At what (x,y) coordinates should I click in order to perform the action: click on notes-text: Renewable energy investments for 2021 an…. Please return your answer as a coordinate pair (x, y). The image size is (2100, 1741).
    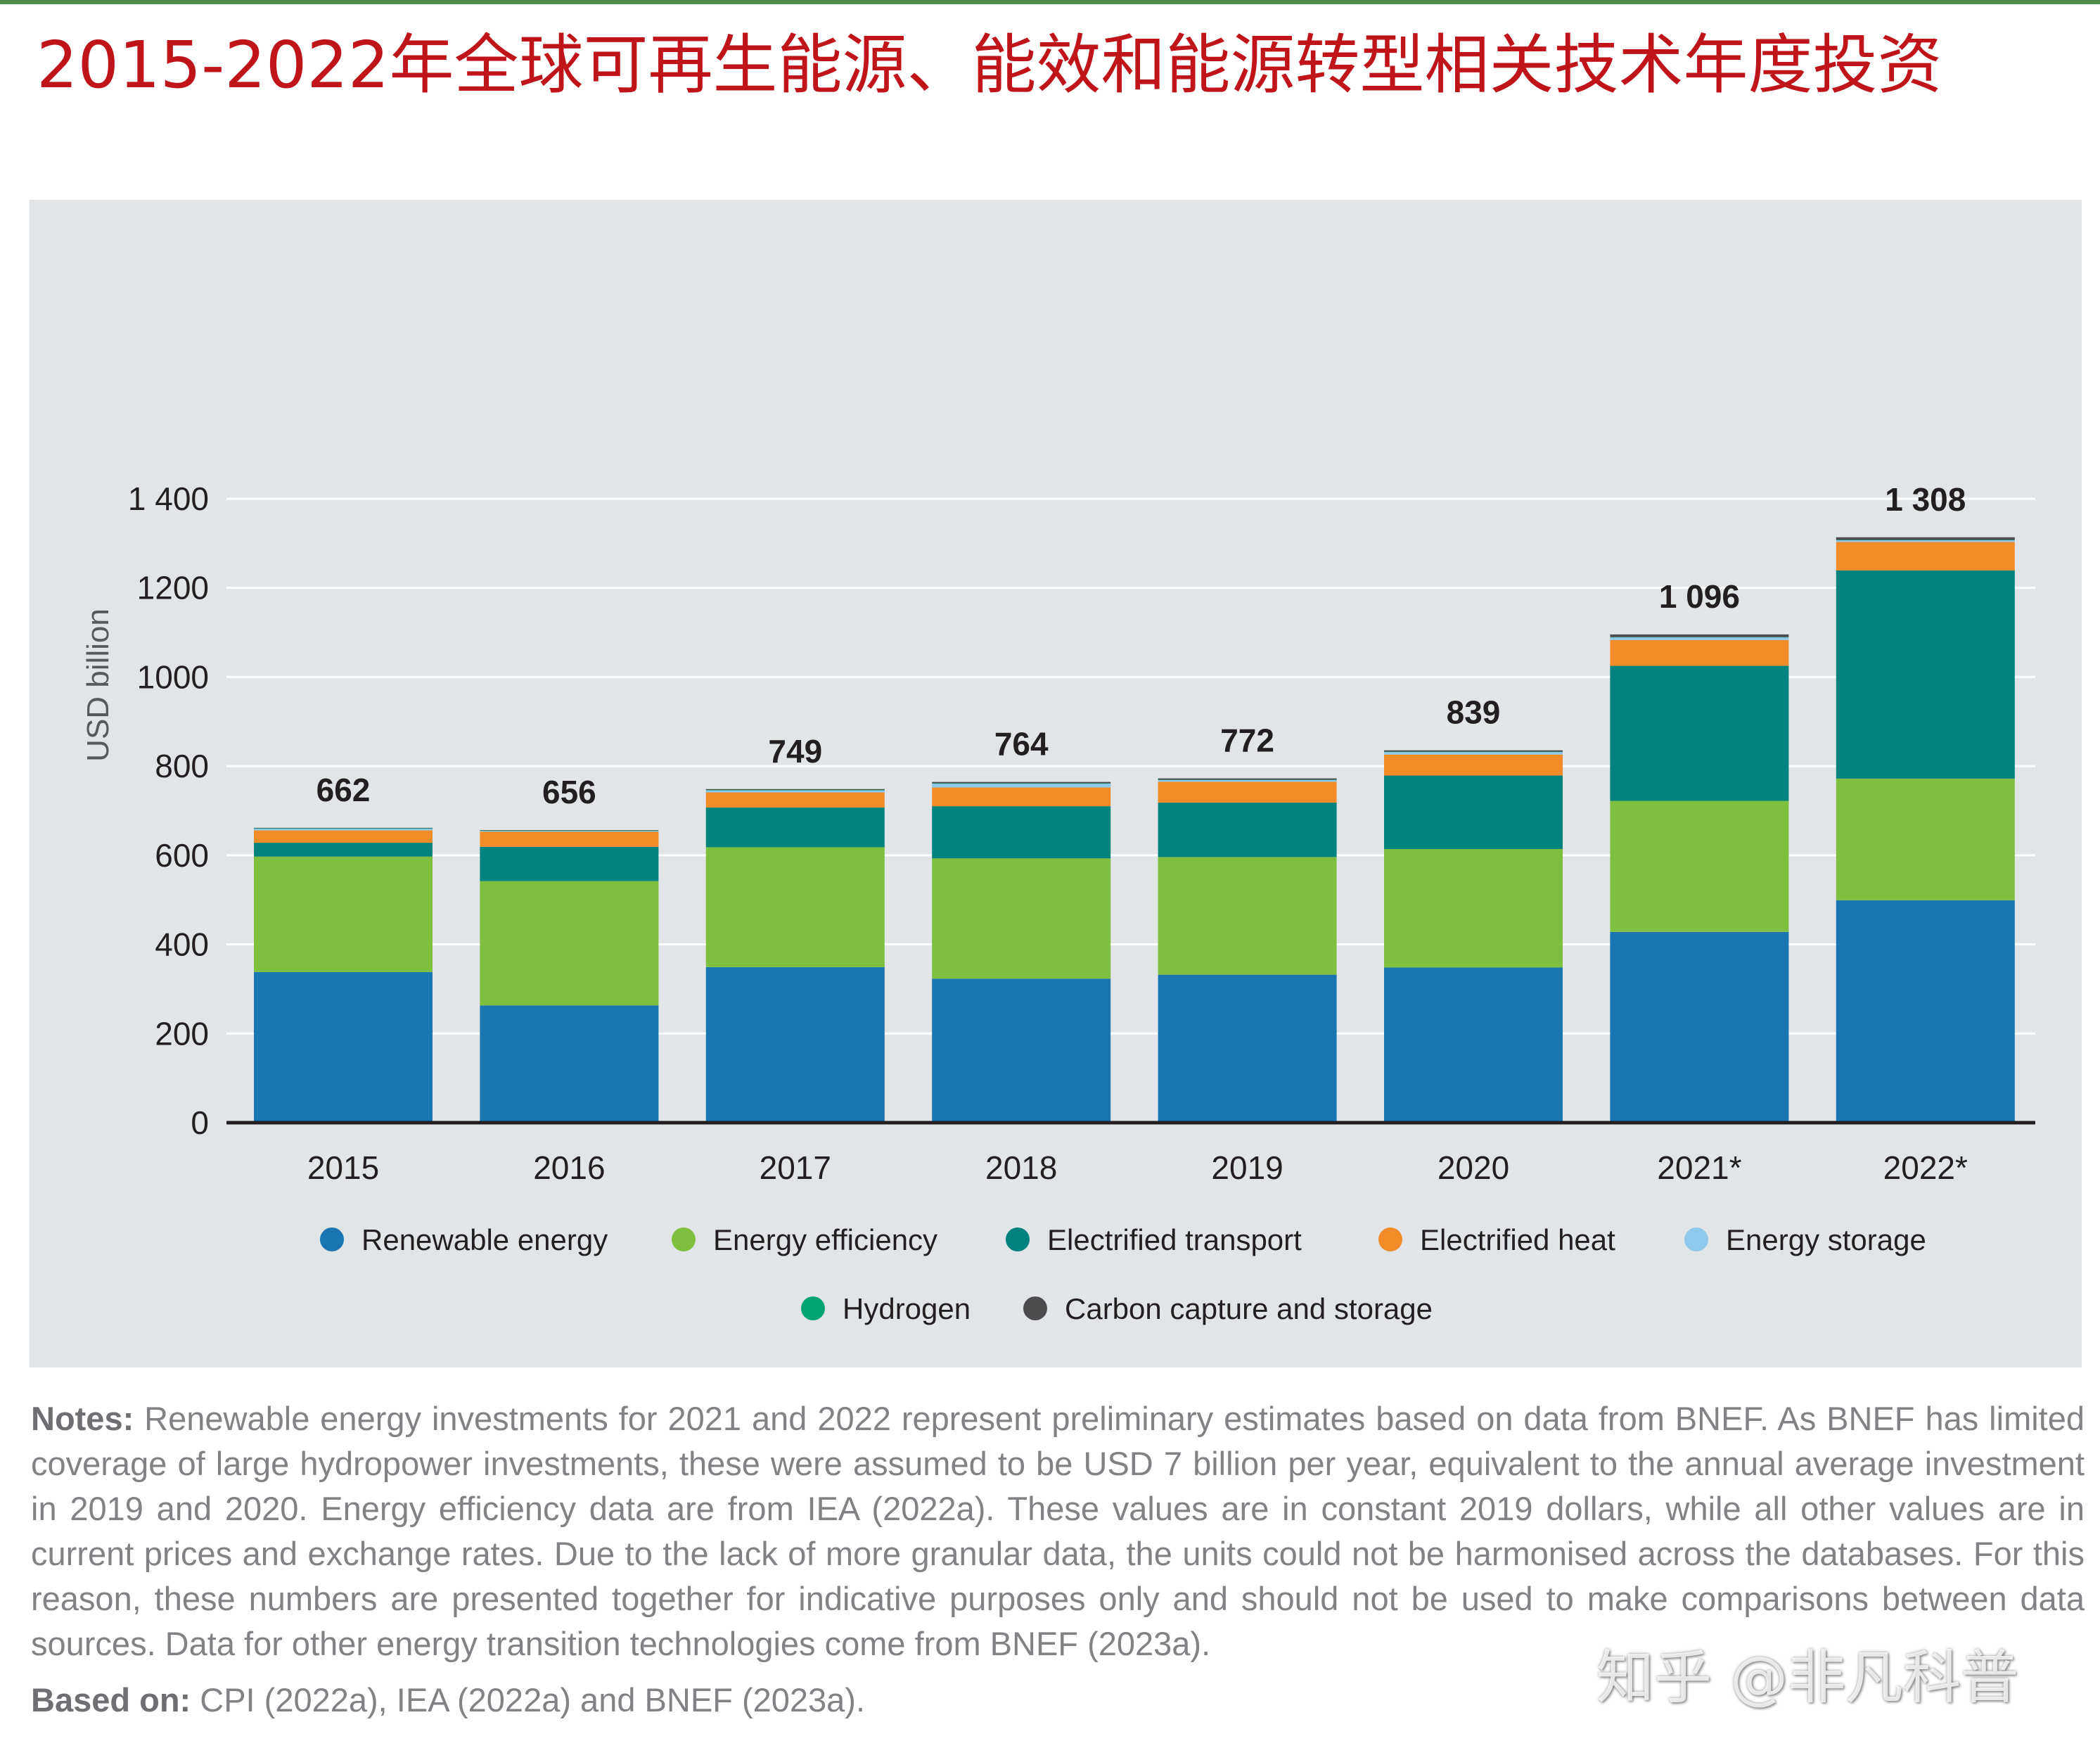
    Looking at the image, I should click on (1058, 1531).